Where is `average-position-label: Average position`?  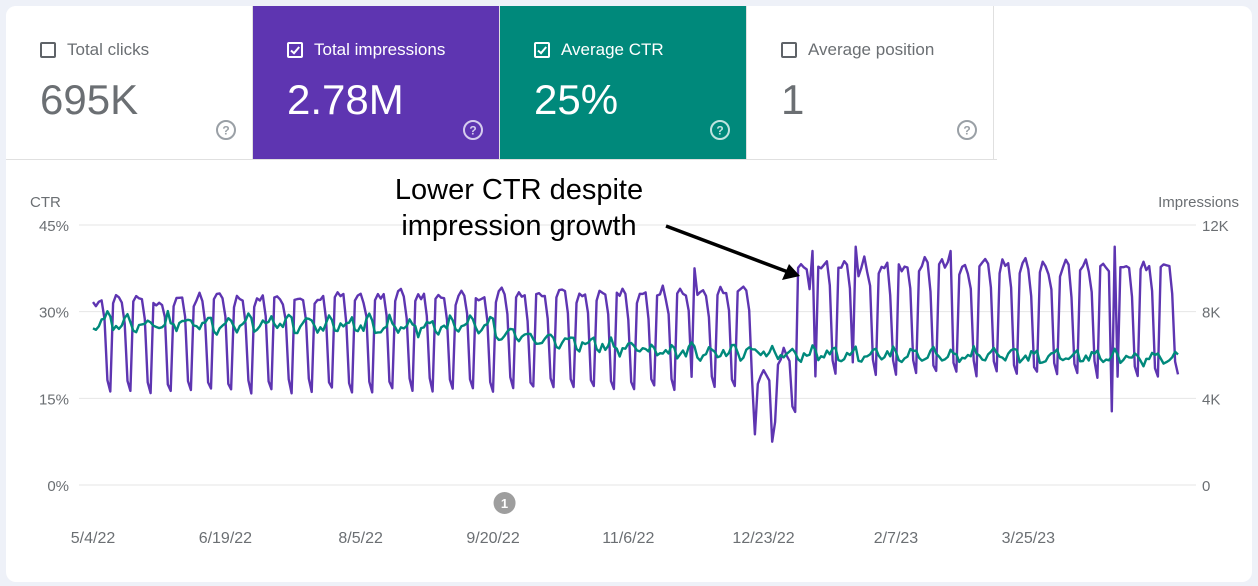
average-position-label: Average position is located at coordinates (871, 49).